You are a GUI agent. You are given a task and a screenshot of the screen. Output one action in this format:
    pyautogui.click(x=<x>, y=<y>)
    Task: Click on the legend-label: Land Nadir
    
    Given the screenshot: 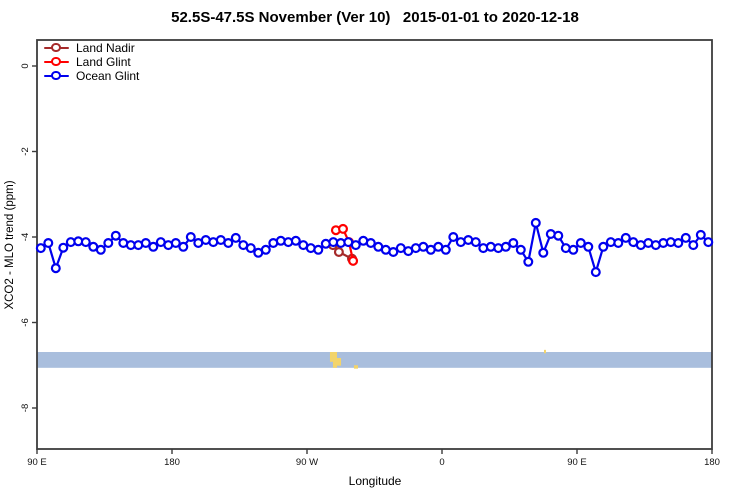 What is the action you would take?
    pyautogui.click(x=105, y=48)
    